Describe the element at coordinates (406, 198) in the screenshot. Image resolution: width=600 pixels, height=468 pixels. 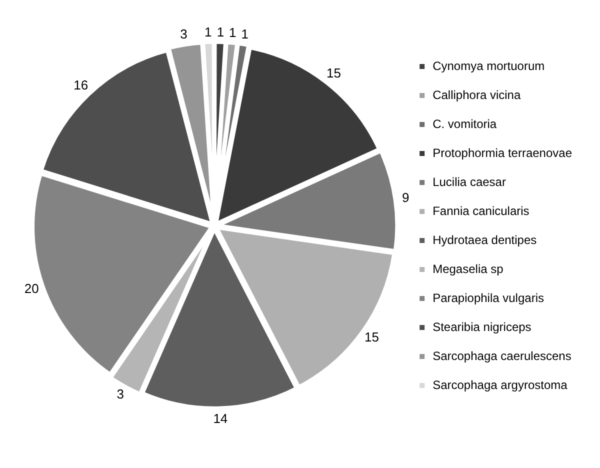
I see `data-label: 9` at that location.